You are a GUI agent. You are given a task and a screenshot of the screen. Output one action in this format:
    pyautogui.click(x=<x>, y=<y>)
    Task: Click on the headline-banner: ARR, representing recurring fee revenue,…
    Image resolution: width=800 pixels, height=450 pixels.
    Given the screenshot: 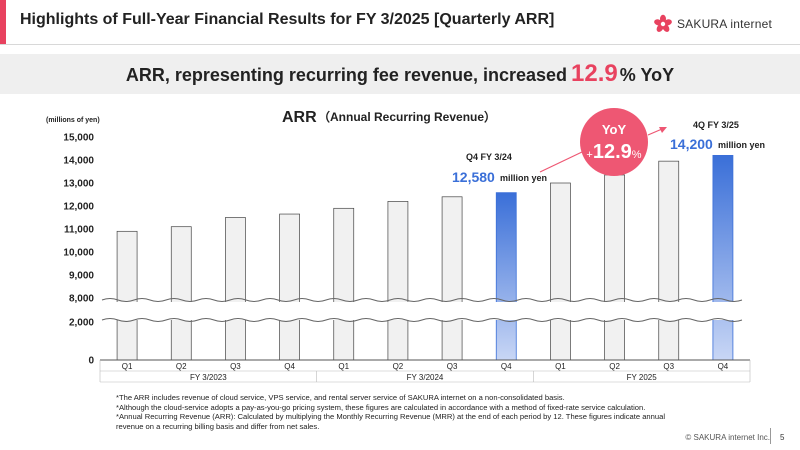 What is the action you would take?
    pyautogui.click(x=400, y=74)
    